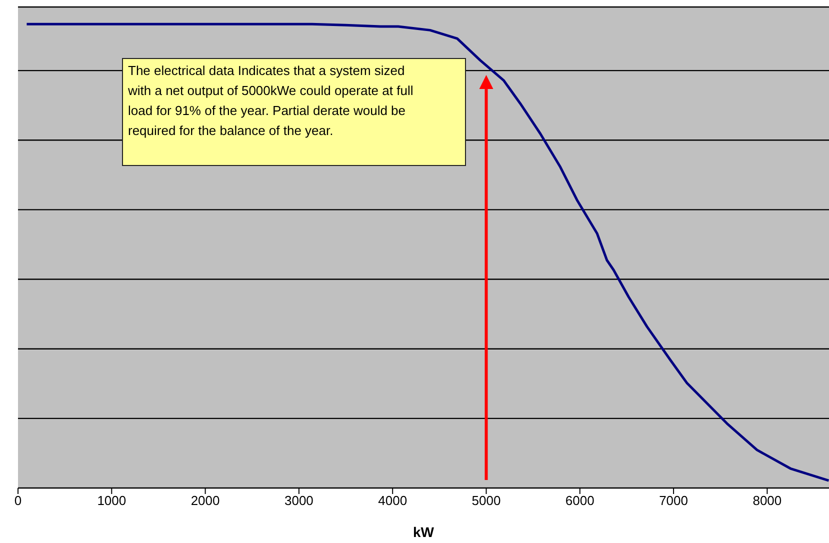  What do you see at coordinates (205, 500) in the screenshot?
I see `x-tick-label: 2000` at bounding box center [205, 500].